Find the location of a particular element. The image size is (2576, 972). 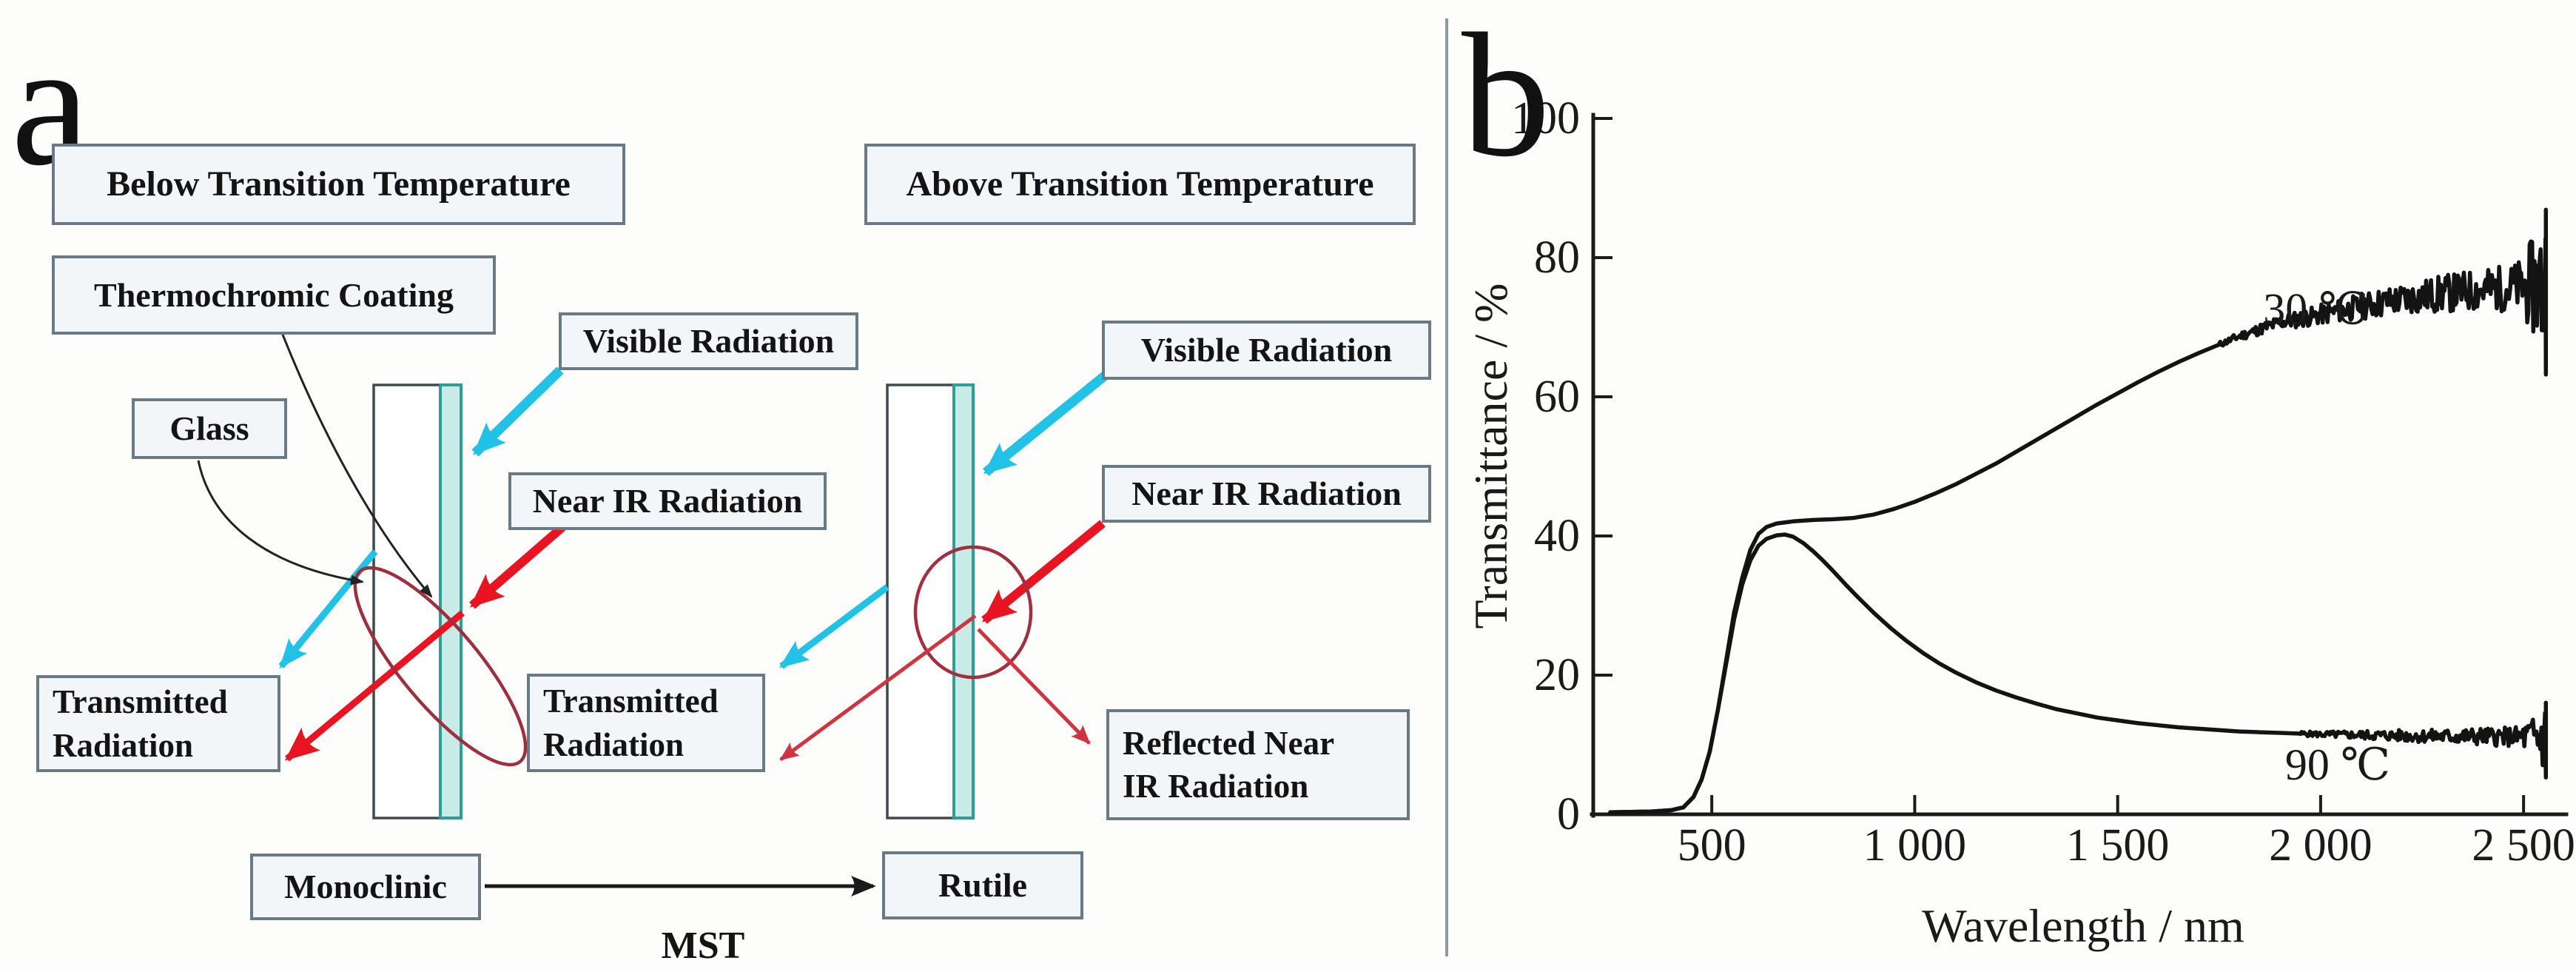

y-tick-label: 100 is located at coordinates (1545, 118).